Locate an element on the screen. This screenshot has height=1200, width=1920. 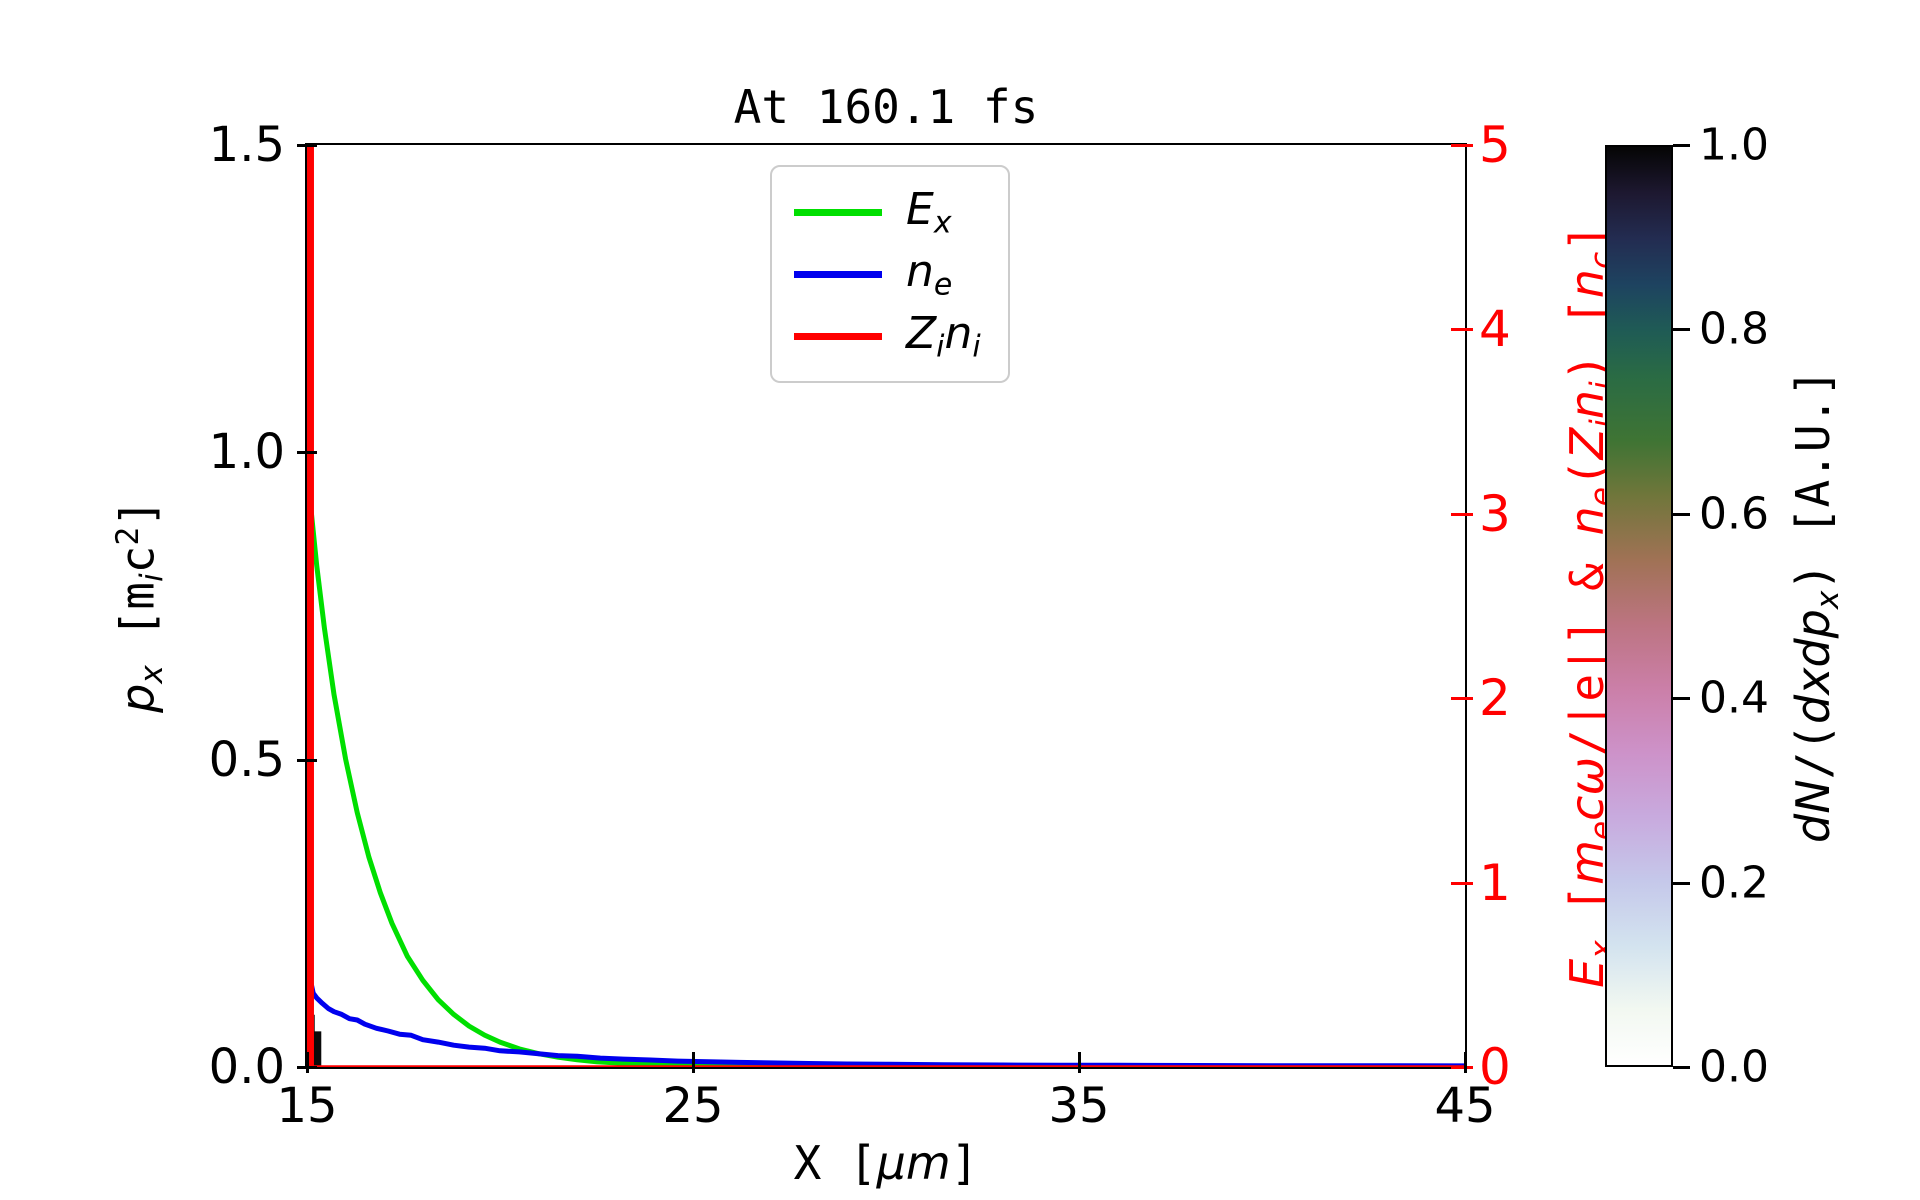
legend-item: Ex is located at coordinates (901, 212).